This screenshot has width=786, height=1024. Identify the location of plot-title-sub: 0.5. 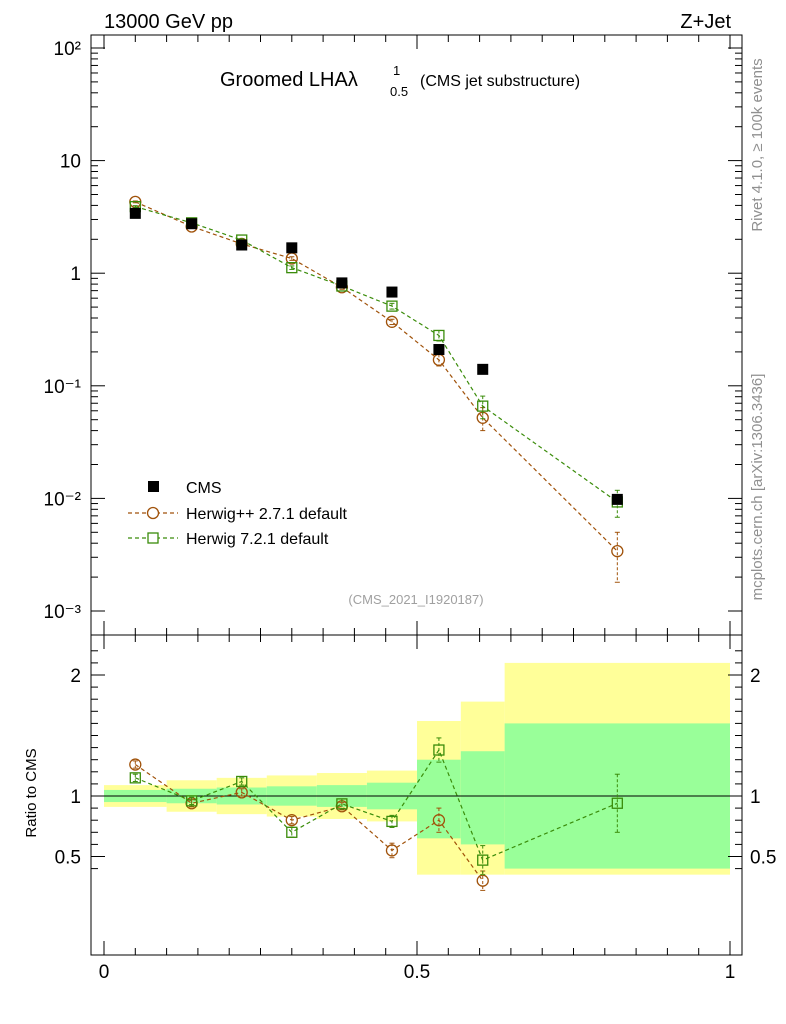
(399, 91).